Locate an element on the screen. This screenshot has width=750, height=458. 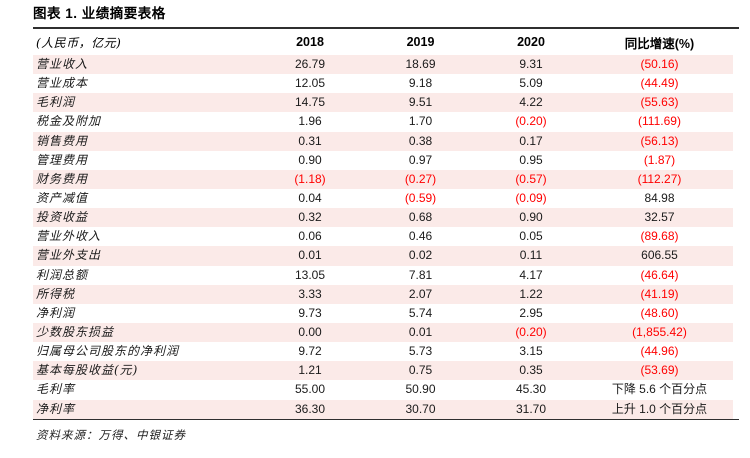
cell-2019: 18.69 is located at coordinates (420, 64).